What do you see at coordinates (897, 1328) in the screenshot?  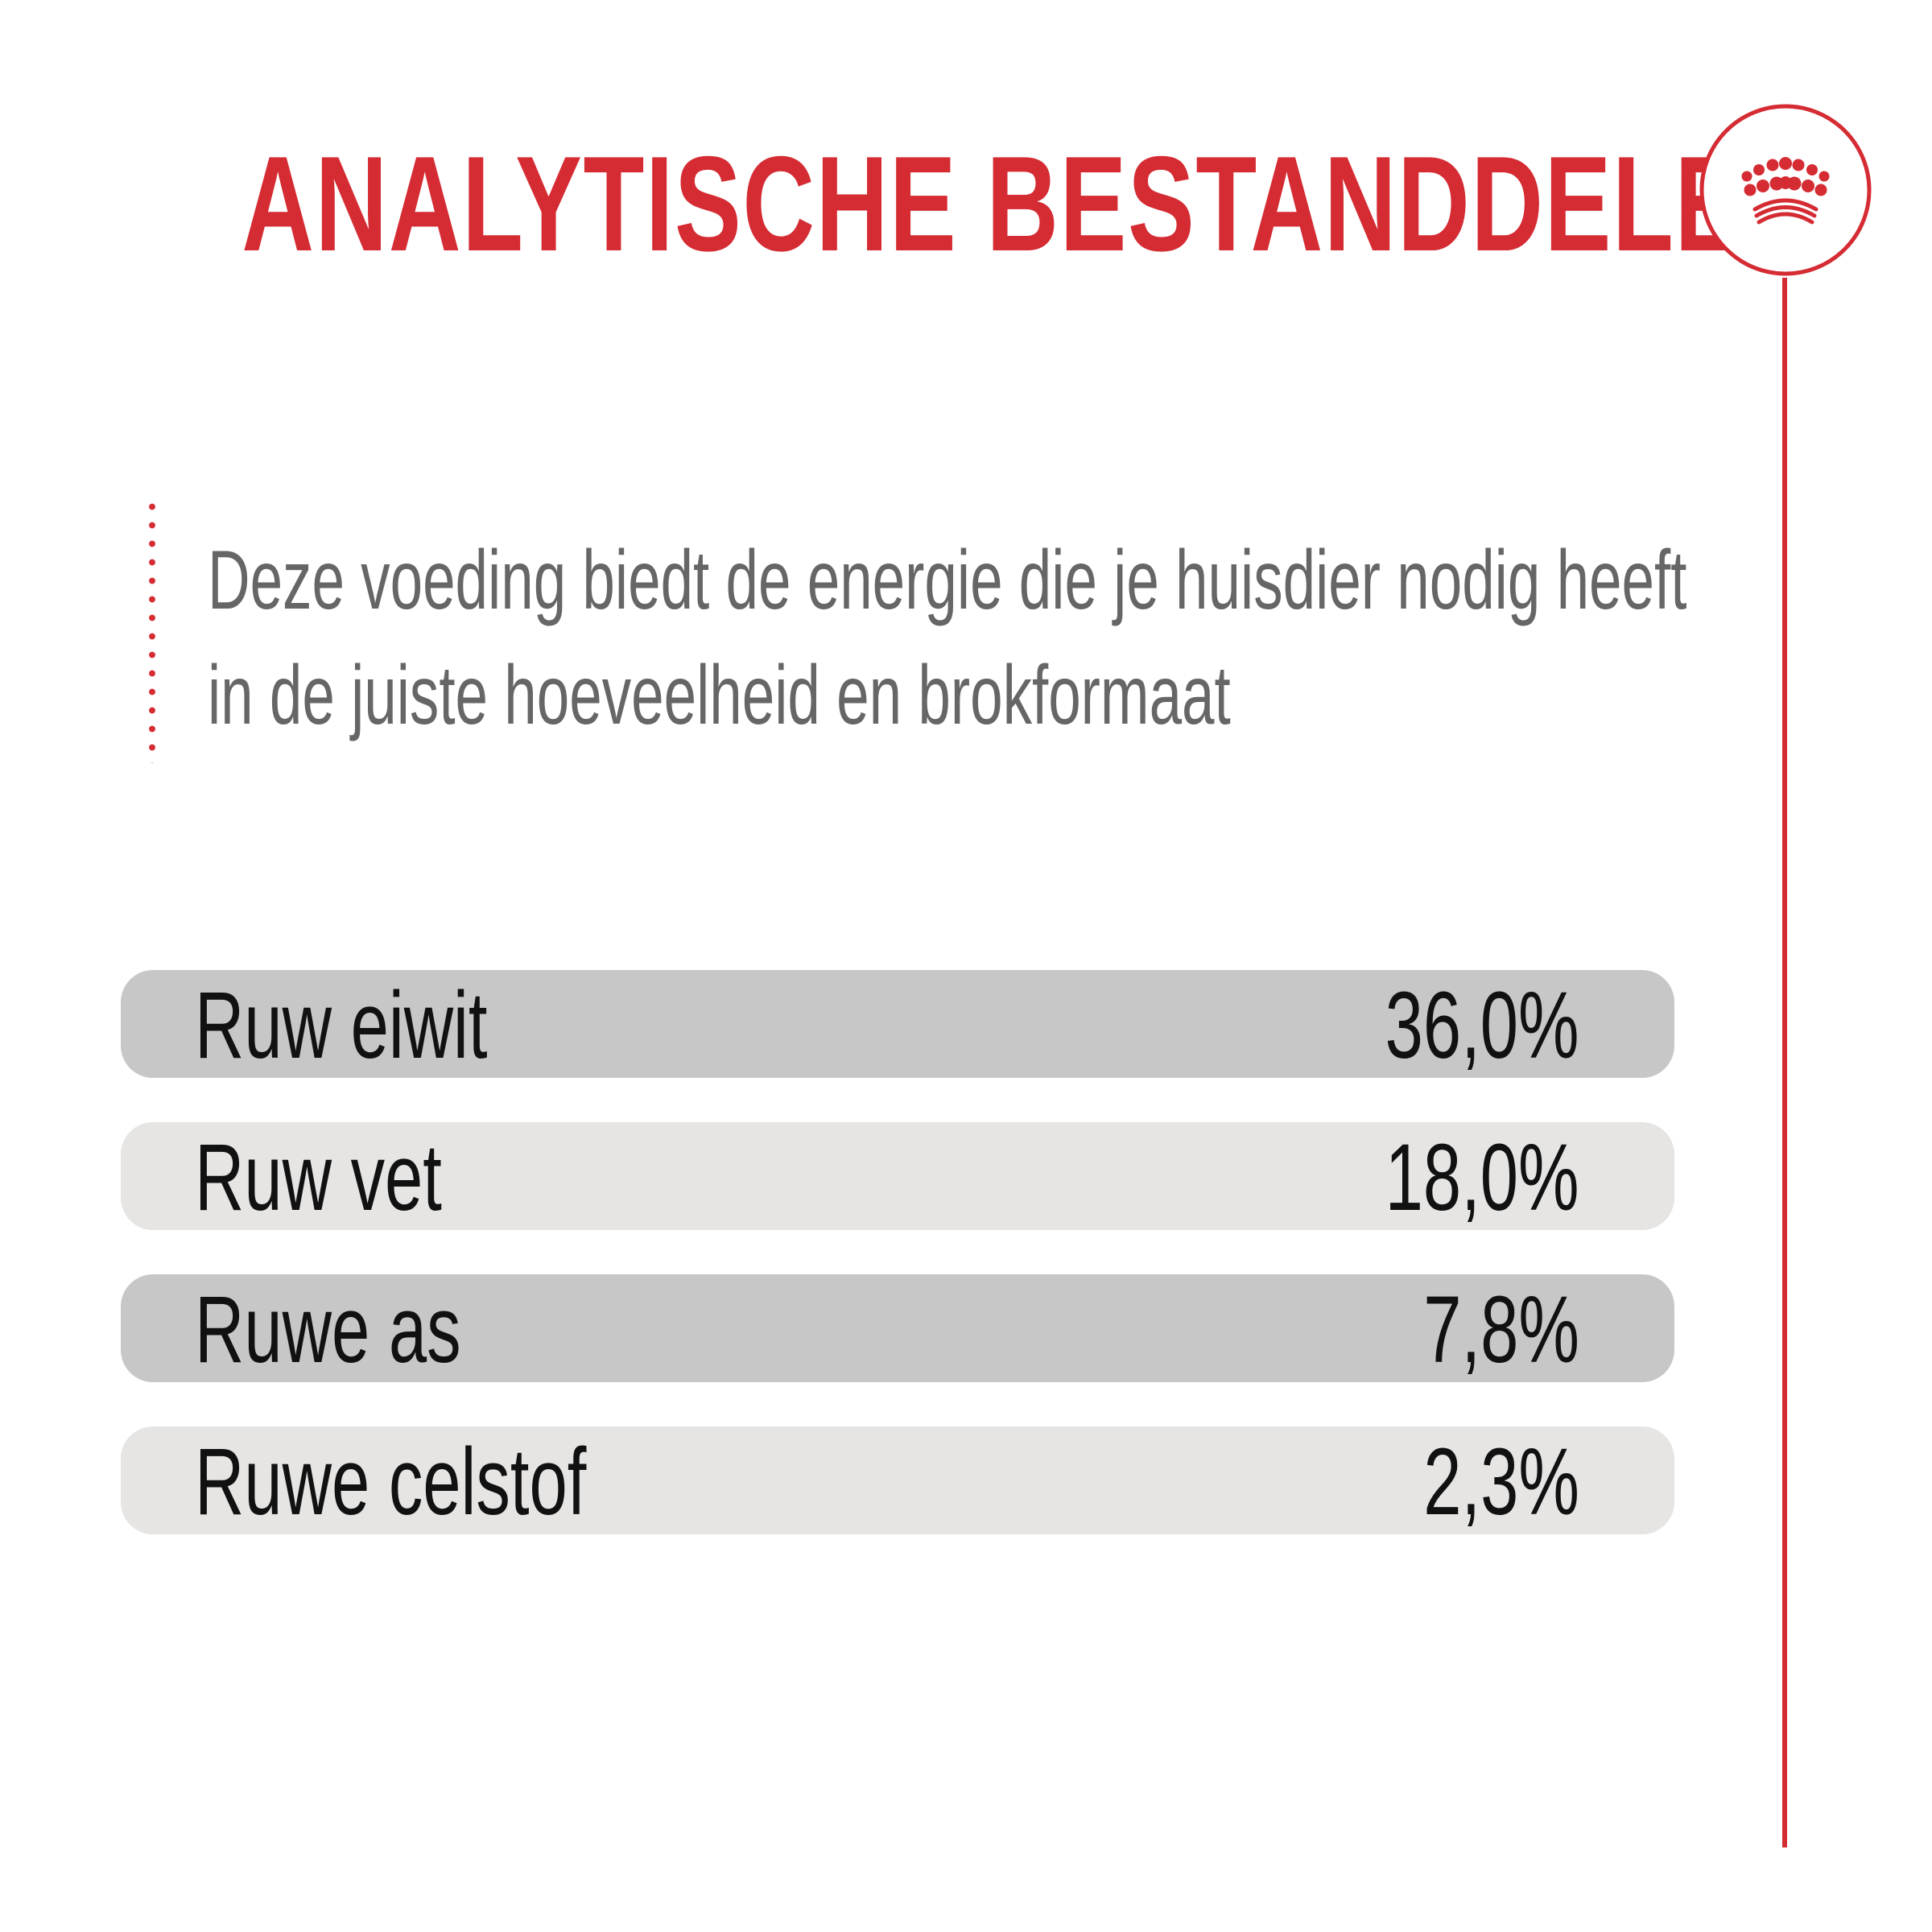 I see `nutrient-row-ruwe-as: Ruwe as 7,8%` at bounding box center [897, 1328].